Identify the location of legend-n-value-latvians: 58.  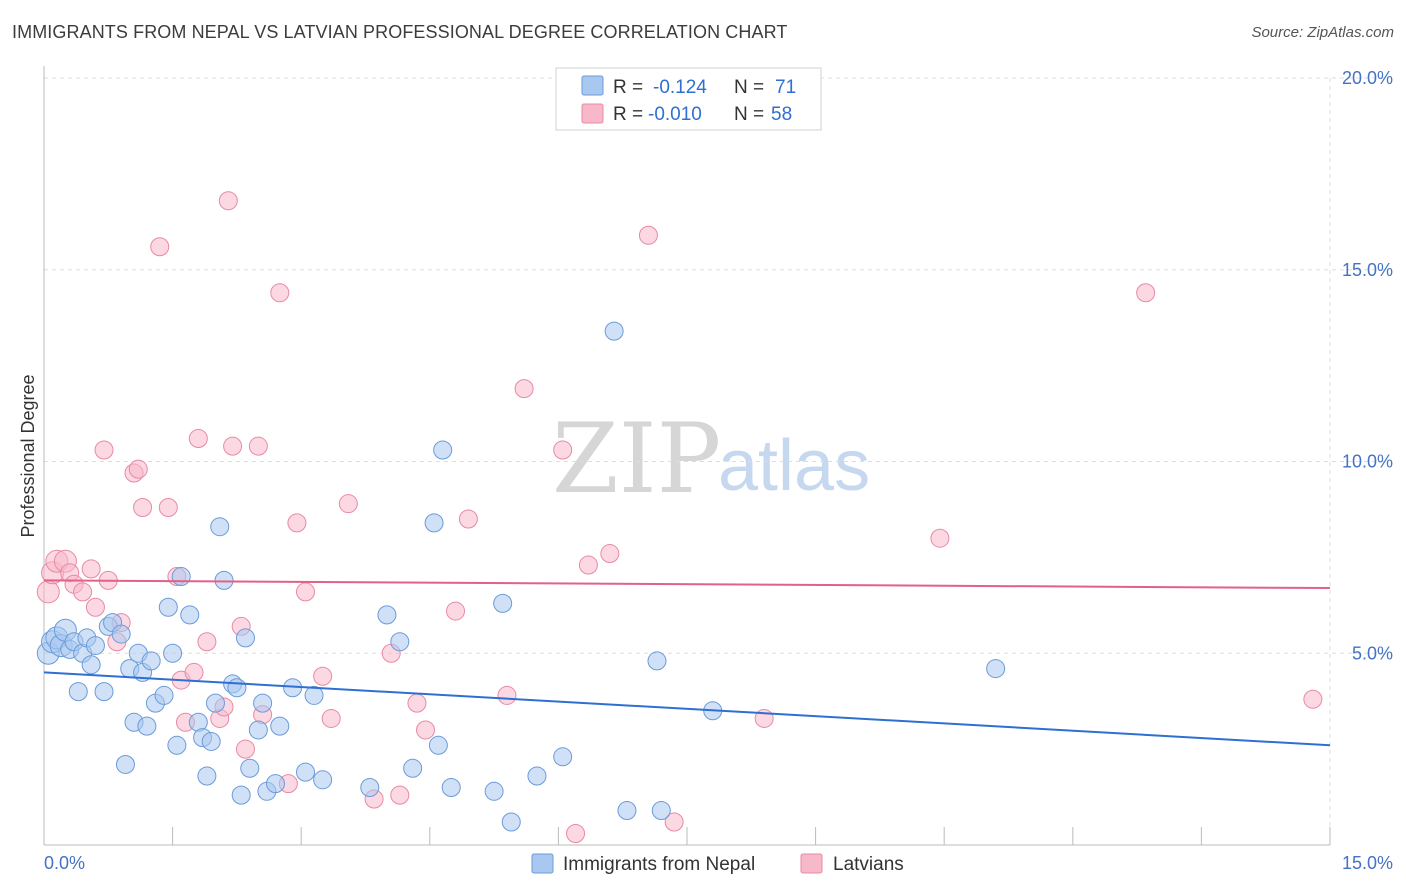
(781, 114).